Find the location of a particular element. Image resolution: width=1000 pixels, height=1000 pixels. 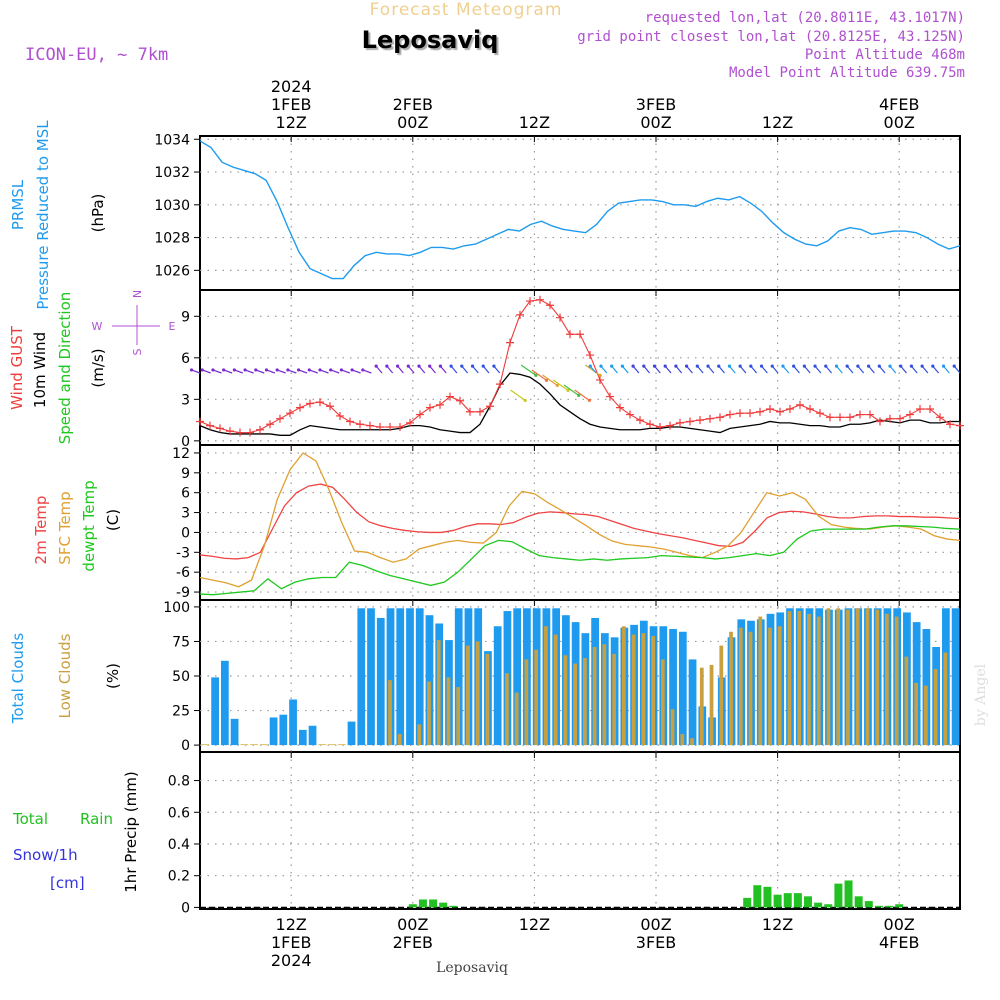

temp-ytick-label: -9 is located at coordinates (183, 593).